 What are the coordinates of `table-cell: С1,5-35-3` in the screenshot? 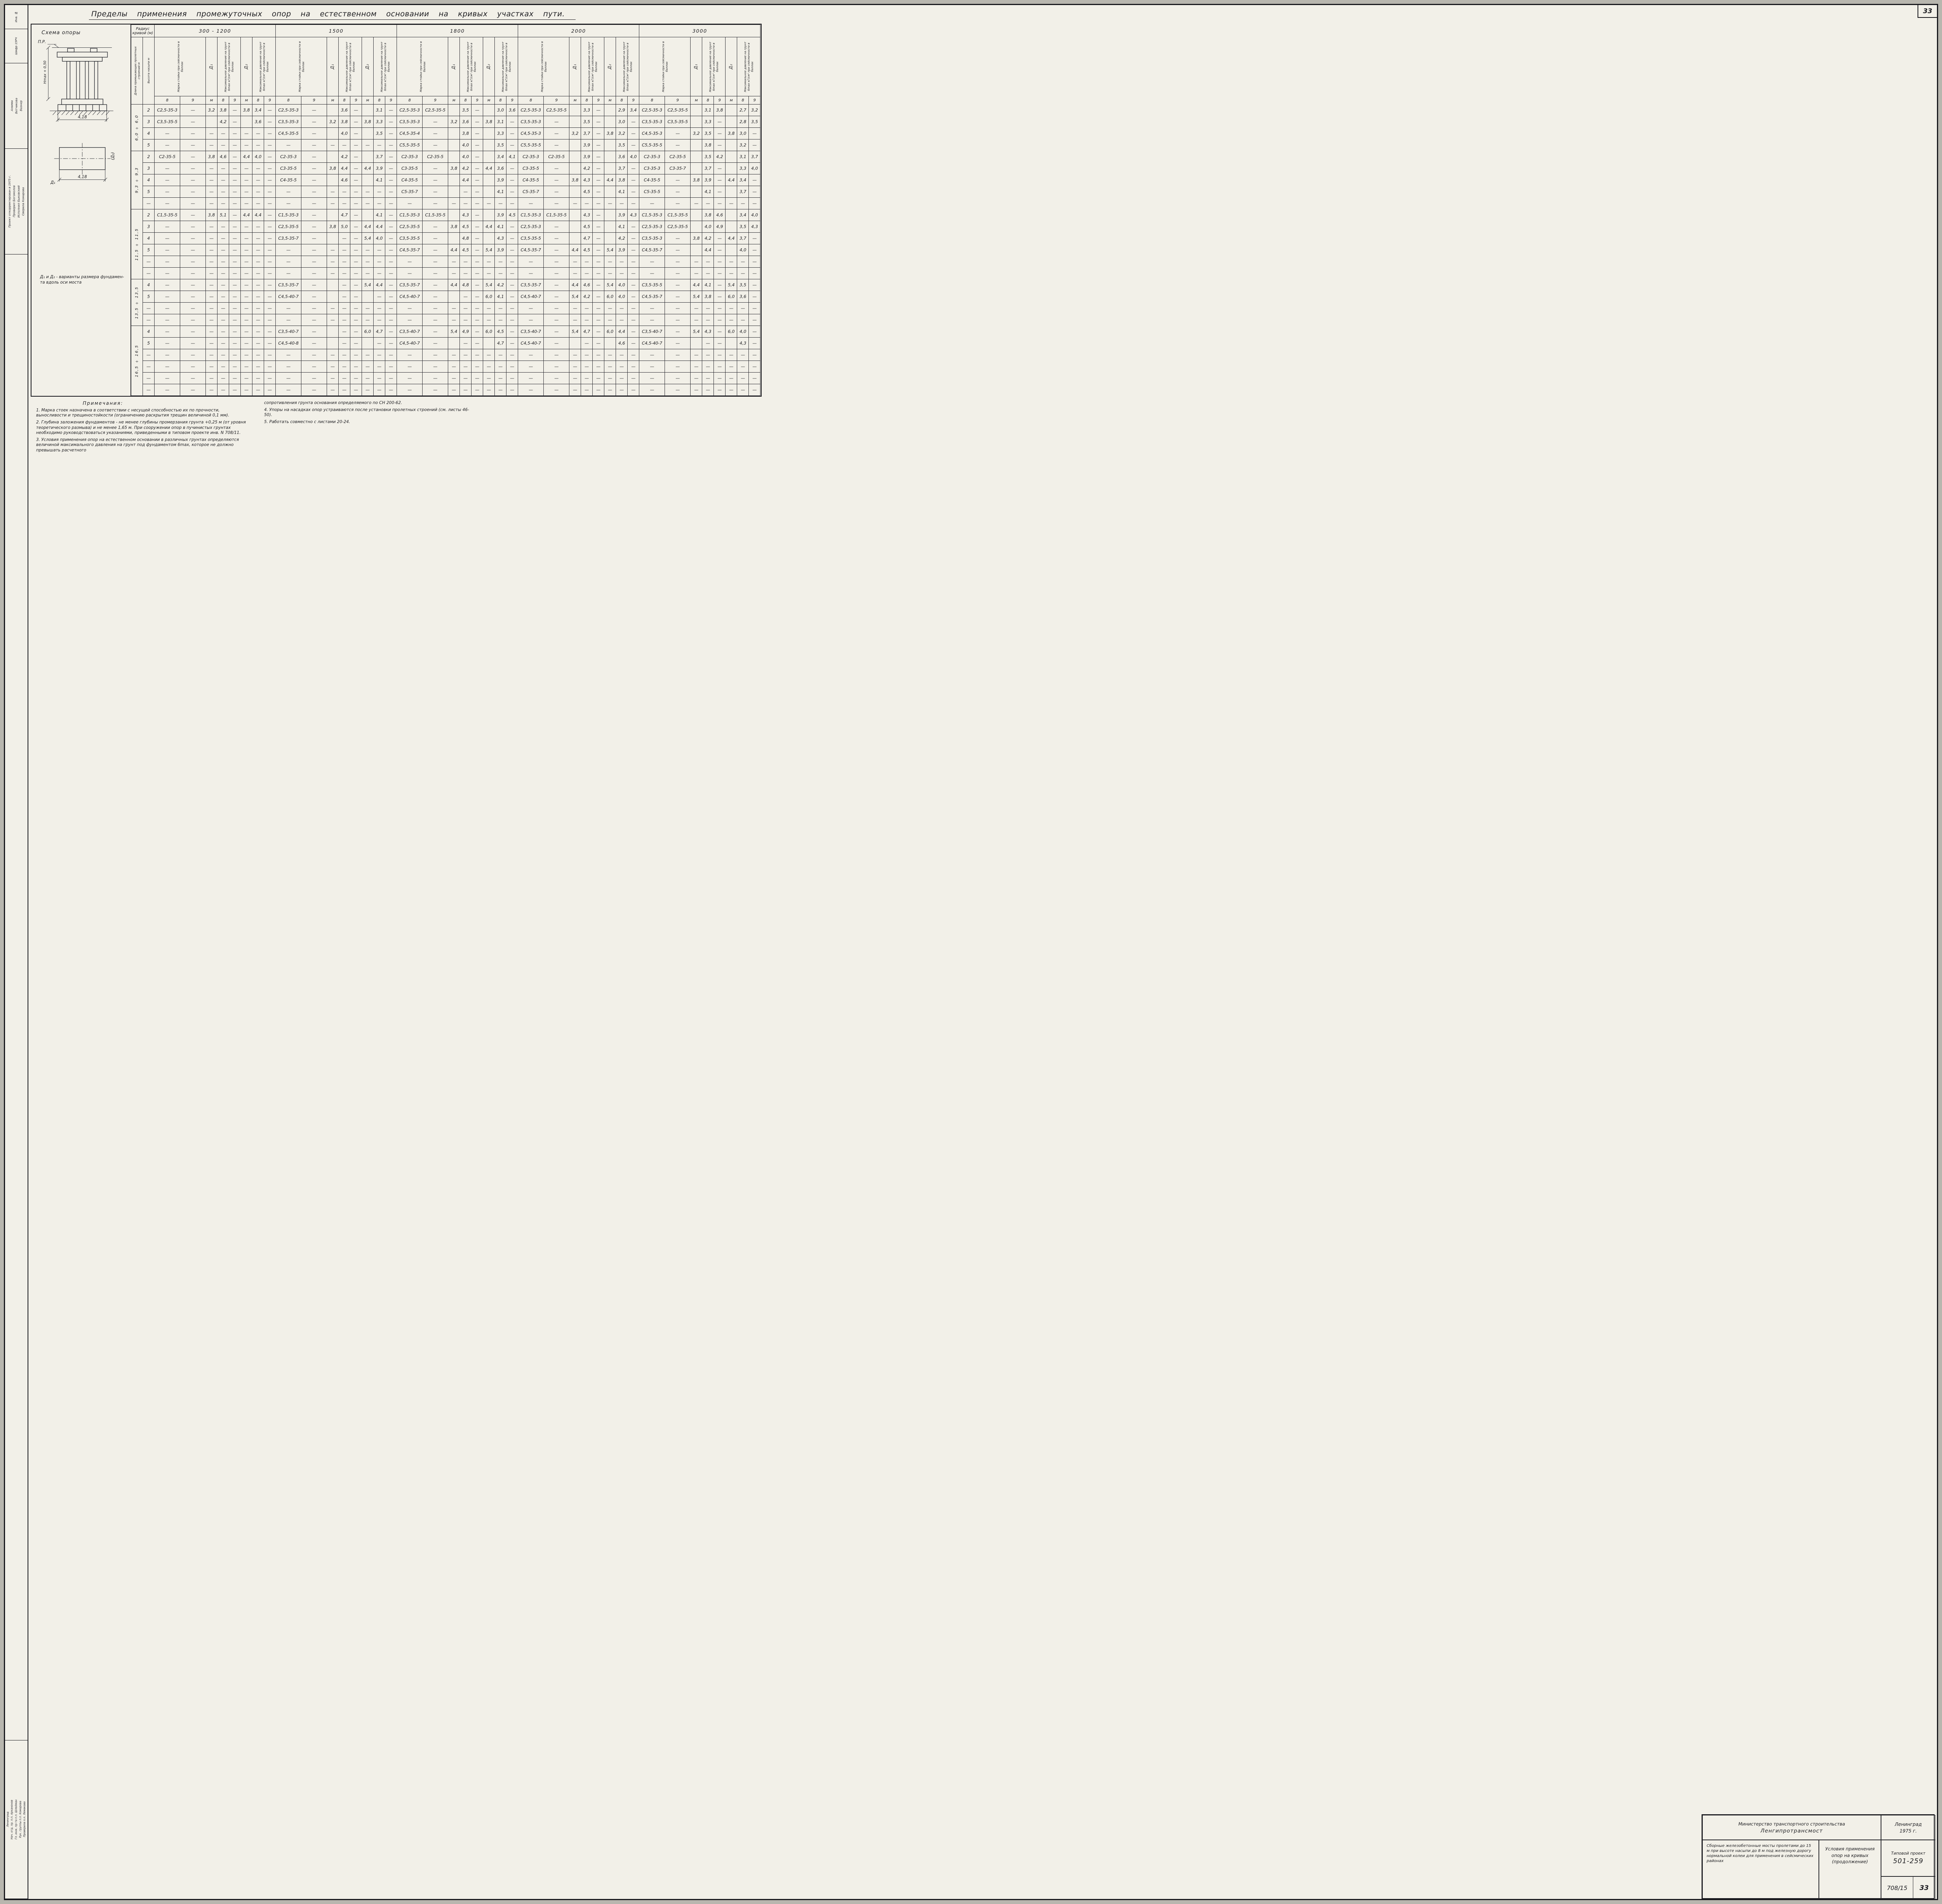 It's located at (410, 215).